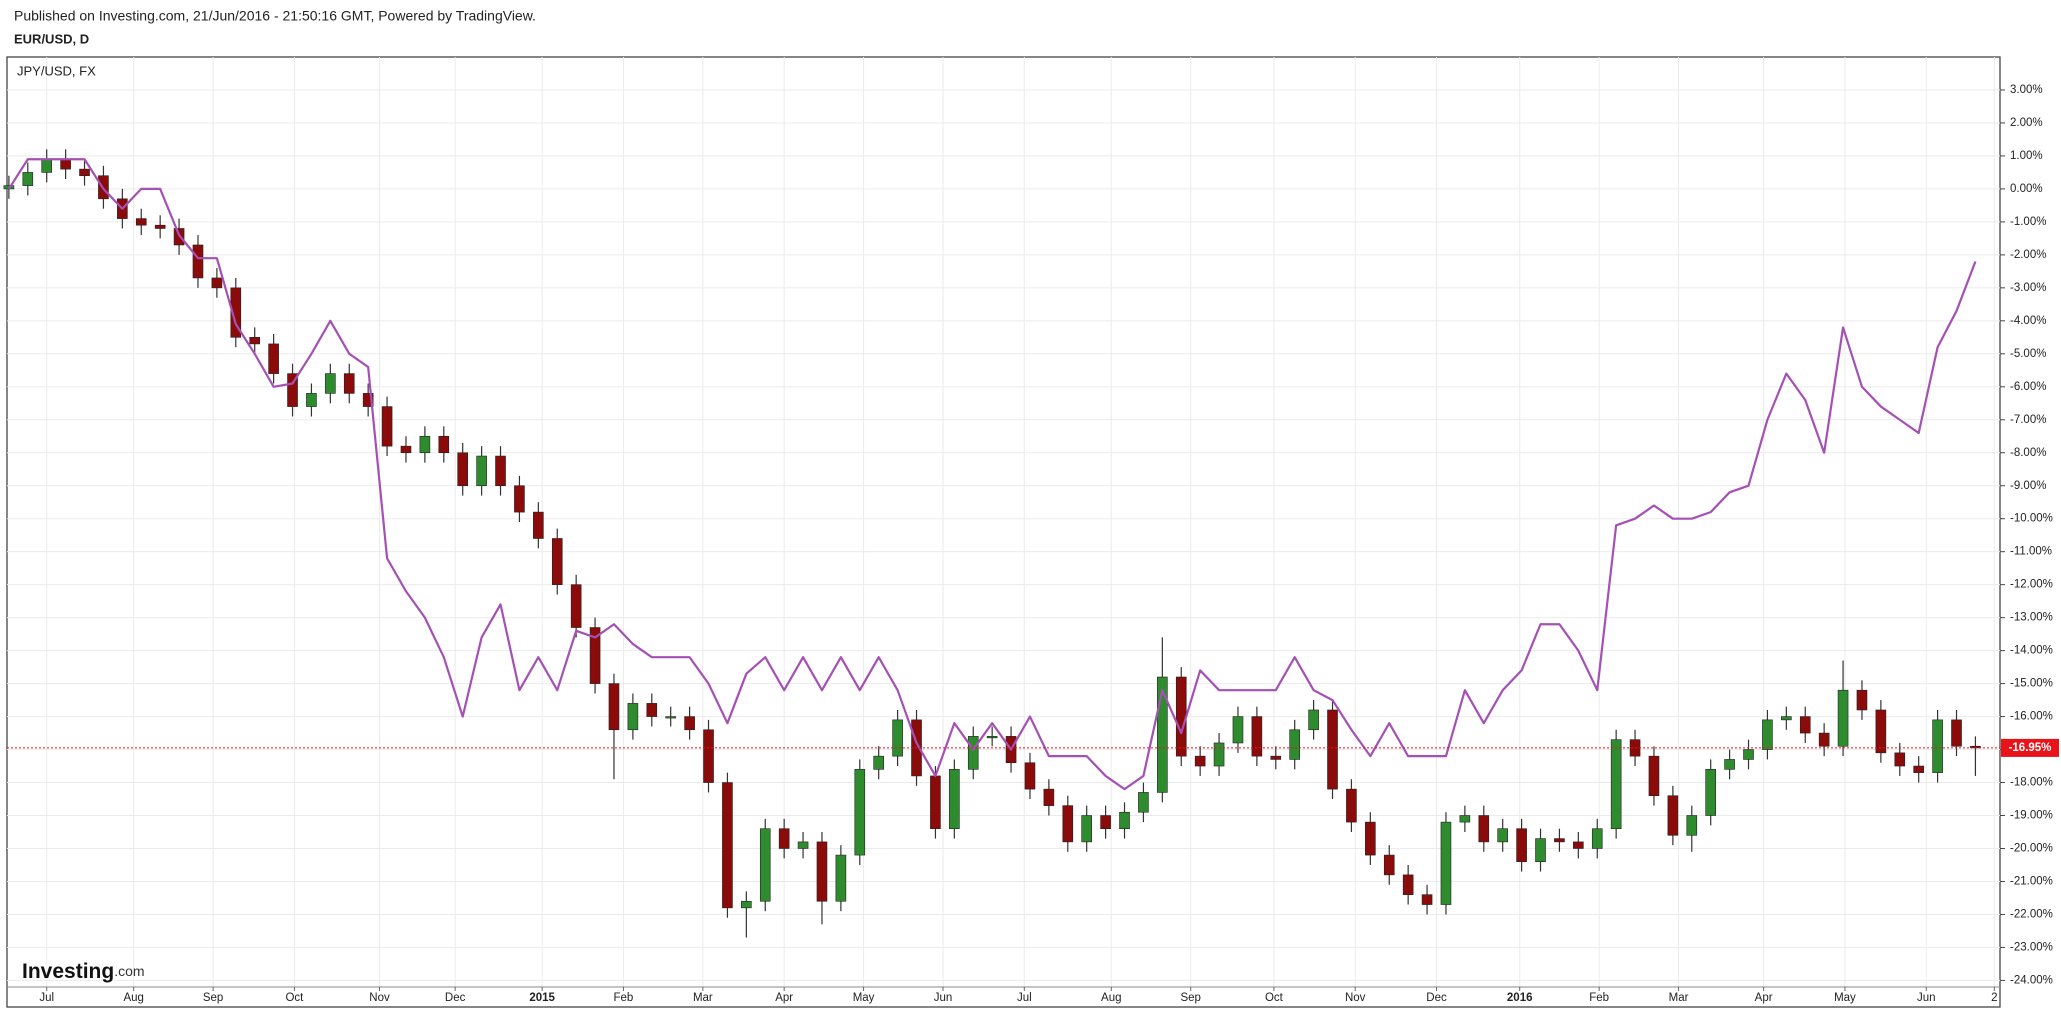 The height and width of the screenshot is (1014, 2061). Describe the element at coordinates (68, 971) in the screenshot. I see `logo-name: Investing` at that location.